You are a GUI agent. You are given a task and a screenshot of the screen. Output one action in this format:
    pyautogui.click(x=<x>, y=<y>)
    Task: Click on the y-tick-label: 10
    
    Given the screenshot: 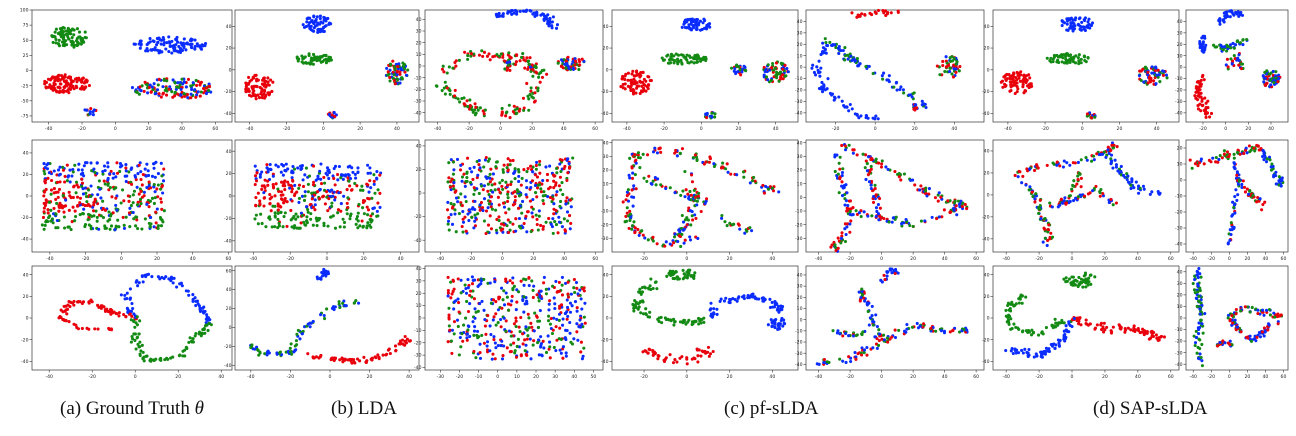 What is the action you would take?
    pyautogui.click(x=1180, y=56)
    